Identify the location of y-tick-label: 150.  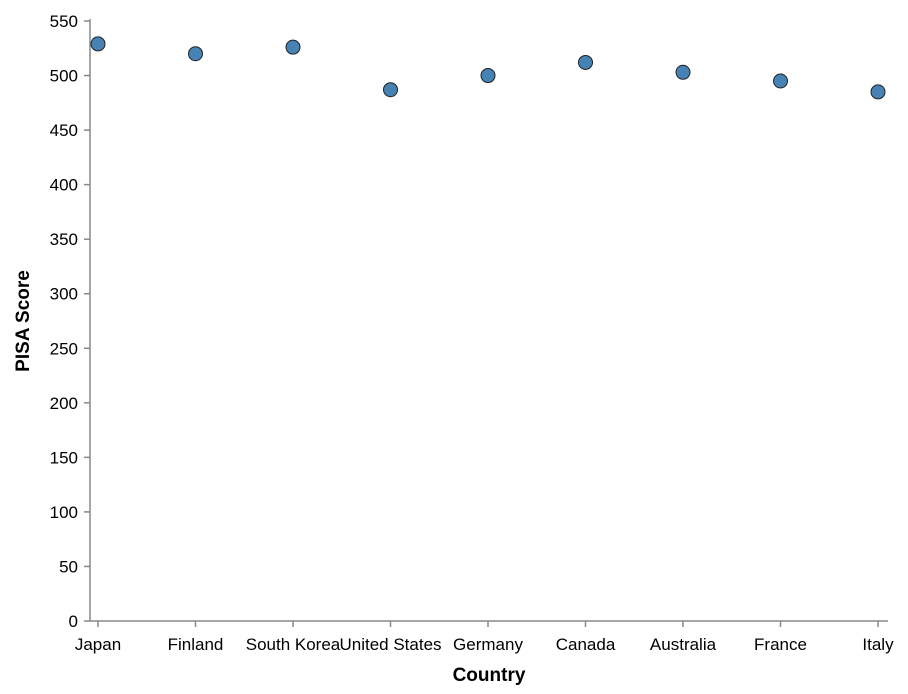
(64, 457).